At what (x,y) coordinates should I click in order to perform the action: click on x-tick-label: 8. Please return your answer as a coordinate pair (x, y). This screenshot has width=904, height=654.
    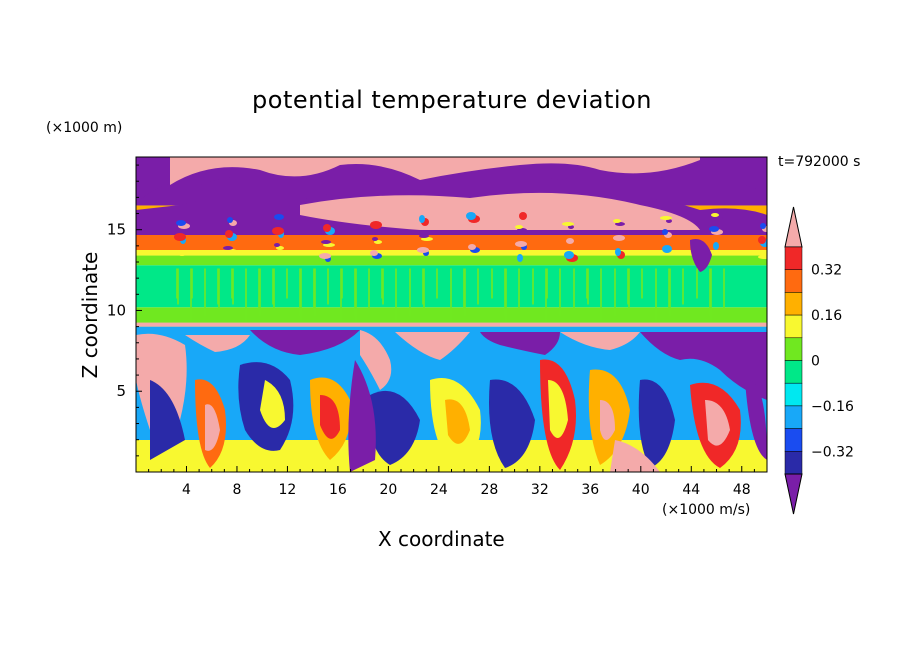
    Looking at the image, I should click on (236, 490).